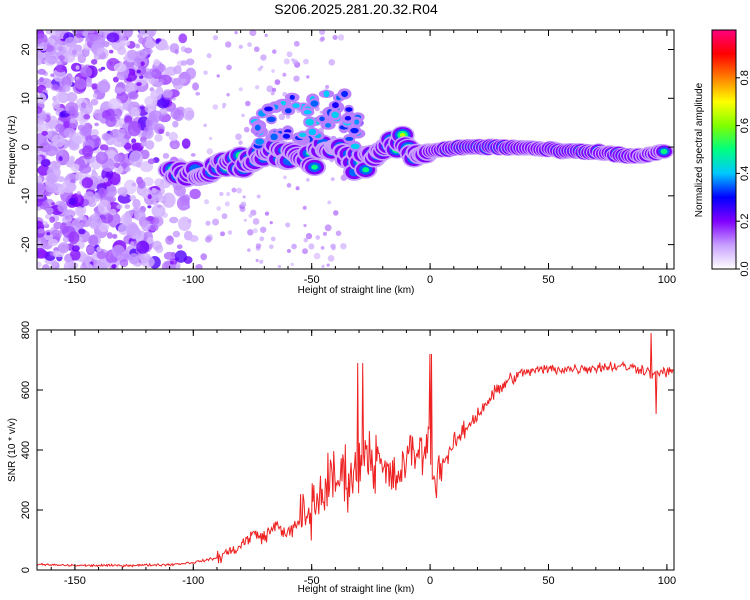 Image resolution: width=750 pixels, height=600 pixels. What do you see at coordinates (366, 170) in the screenshot?
I see `ridge-blob` at bounding box center [366, 170].